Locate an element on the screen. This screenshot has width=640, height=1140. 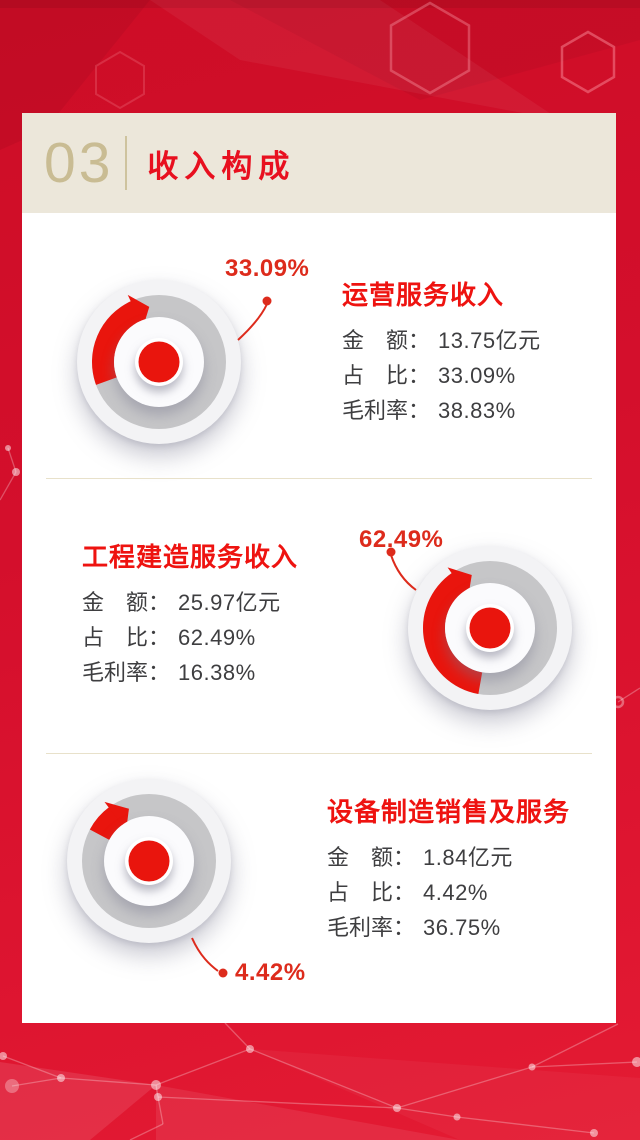
section-title: 设备制造销售及服务 is located at coordinates (449, 812).